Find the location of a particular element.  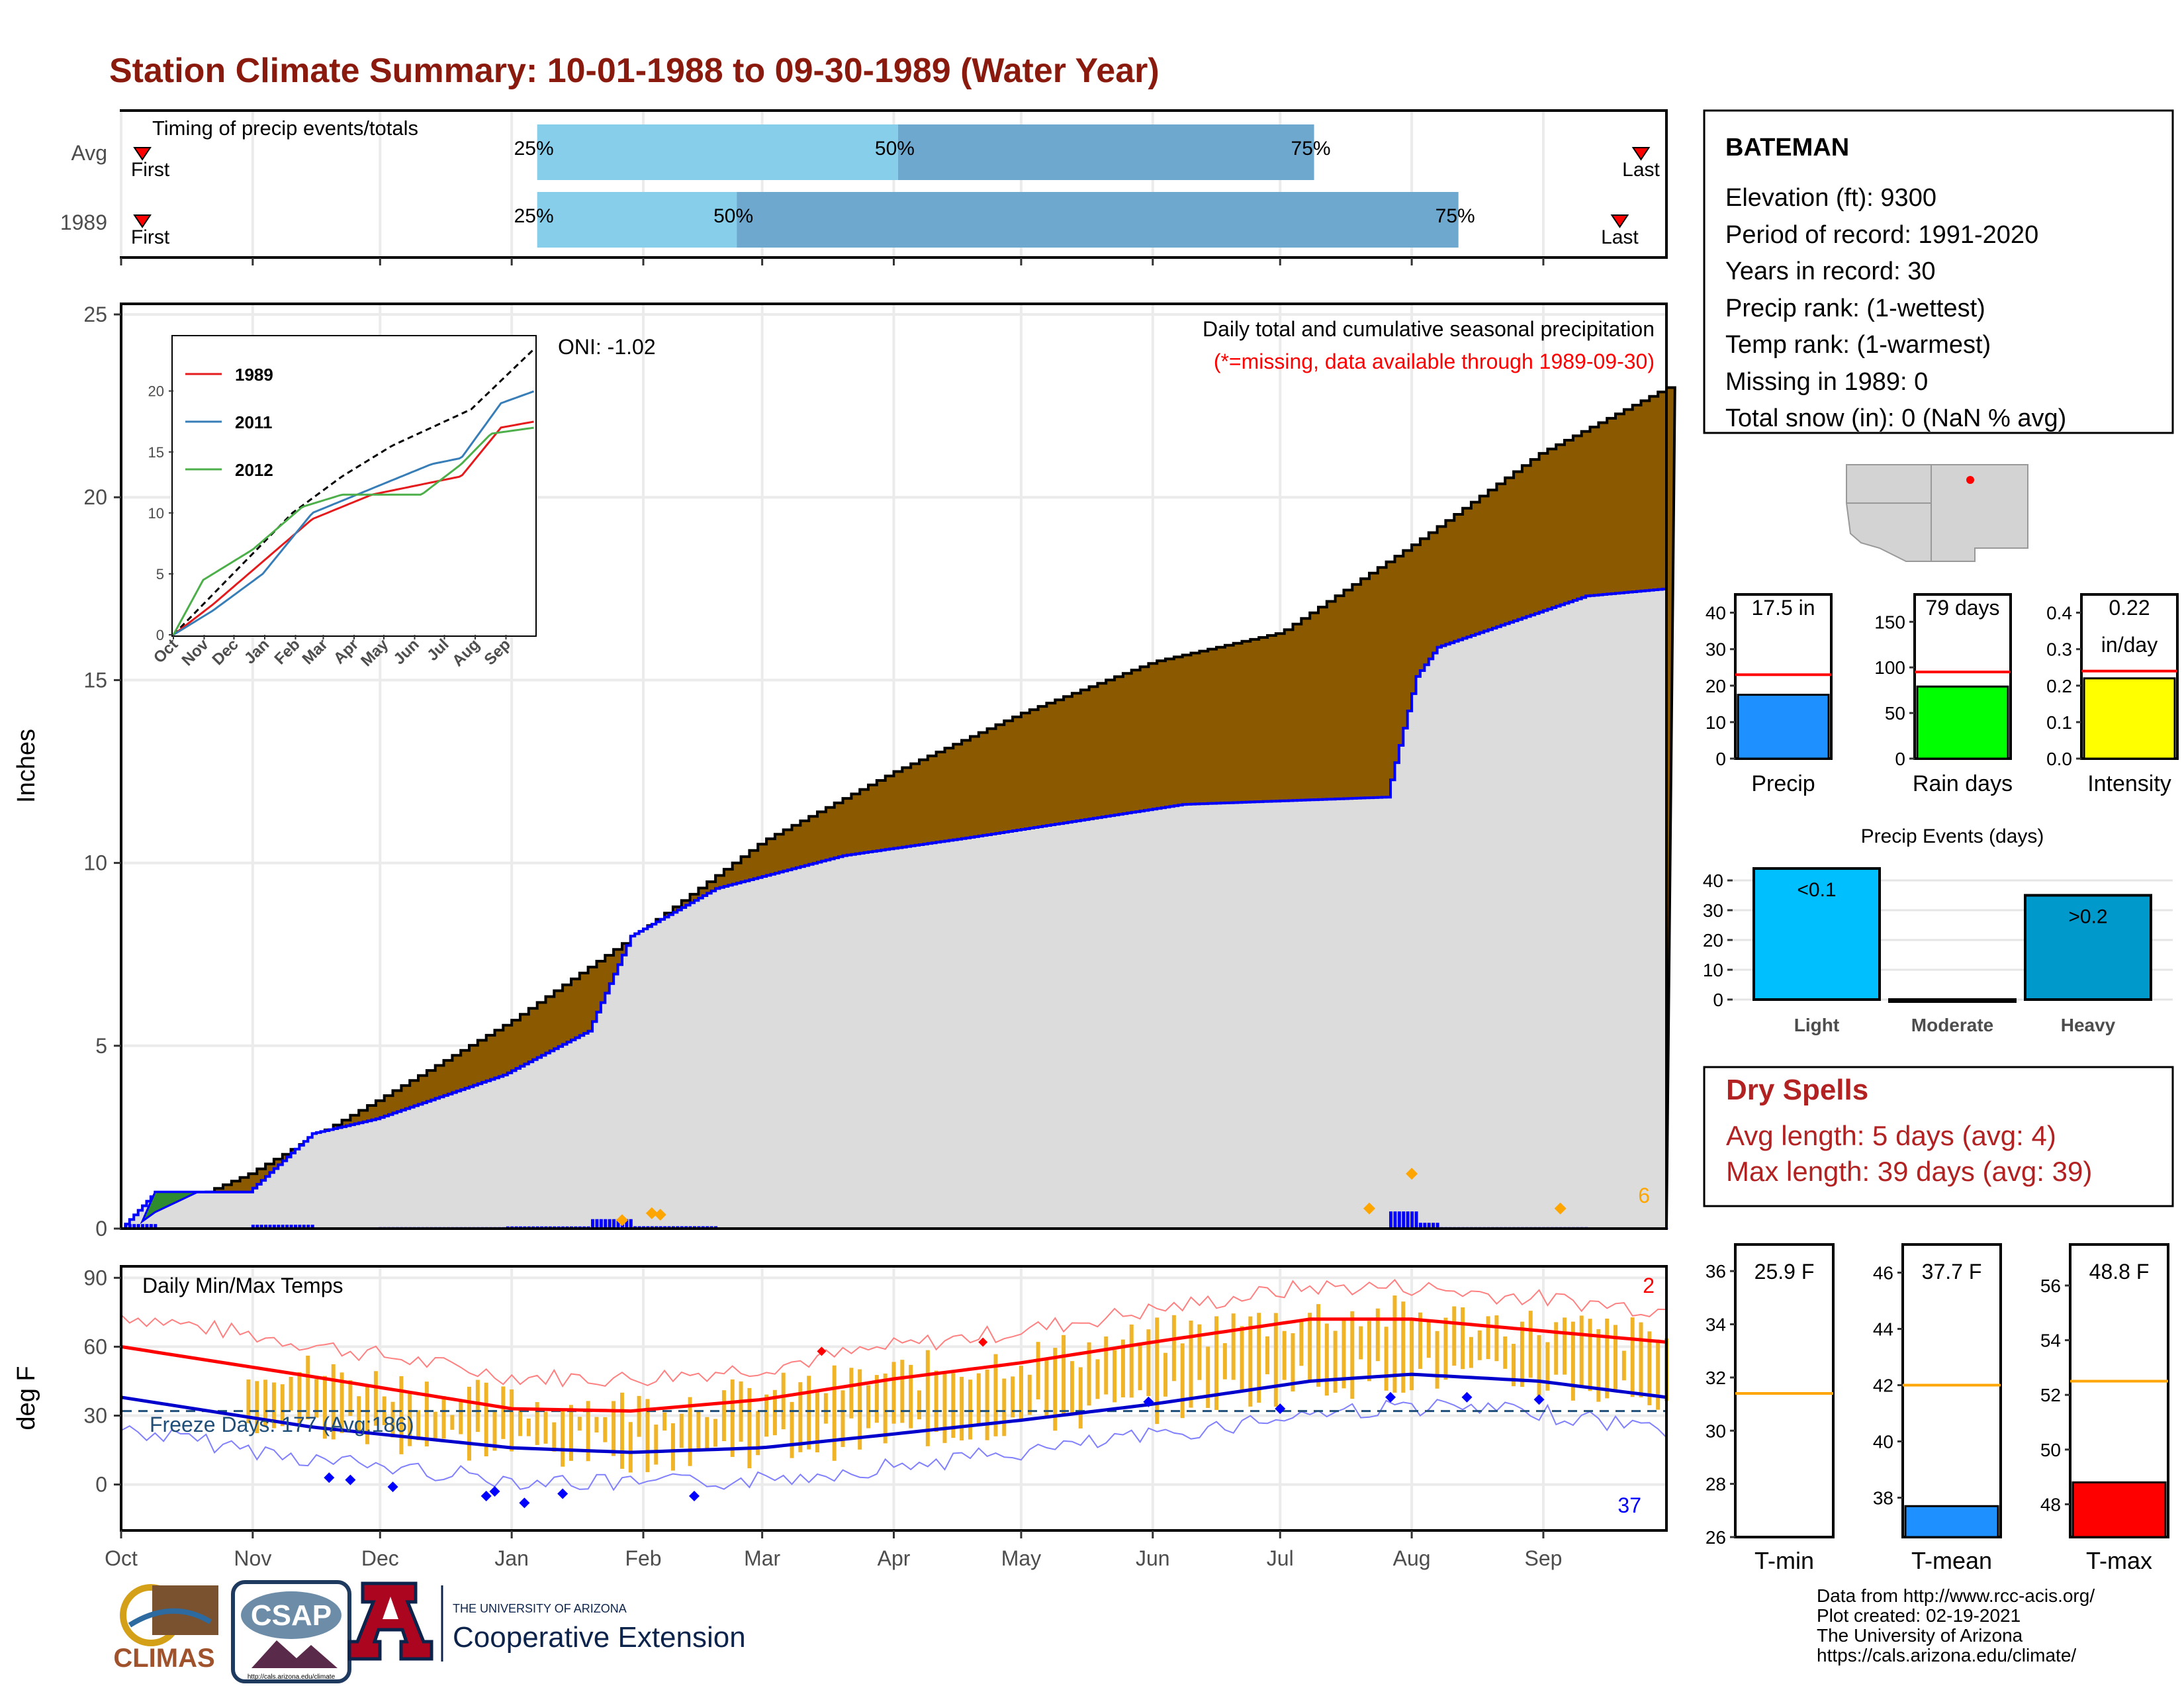

temp-bar-tick-label: 48 is located at coordinates (2050, 1504).